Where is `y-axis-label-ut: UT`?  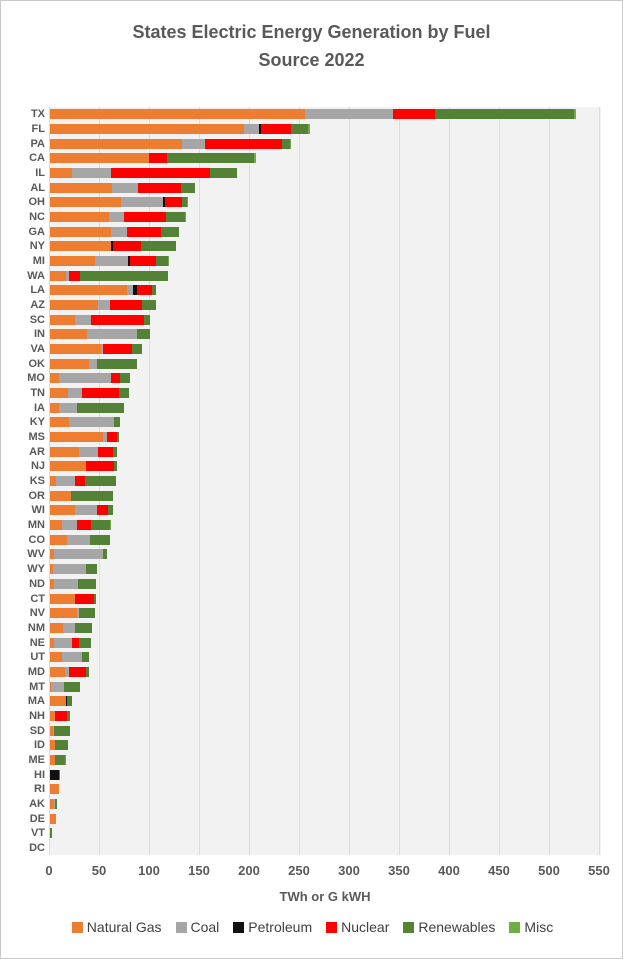 y-axis-label-ut: UT is located at coordinates (37, 657).